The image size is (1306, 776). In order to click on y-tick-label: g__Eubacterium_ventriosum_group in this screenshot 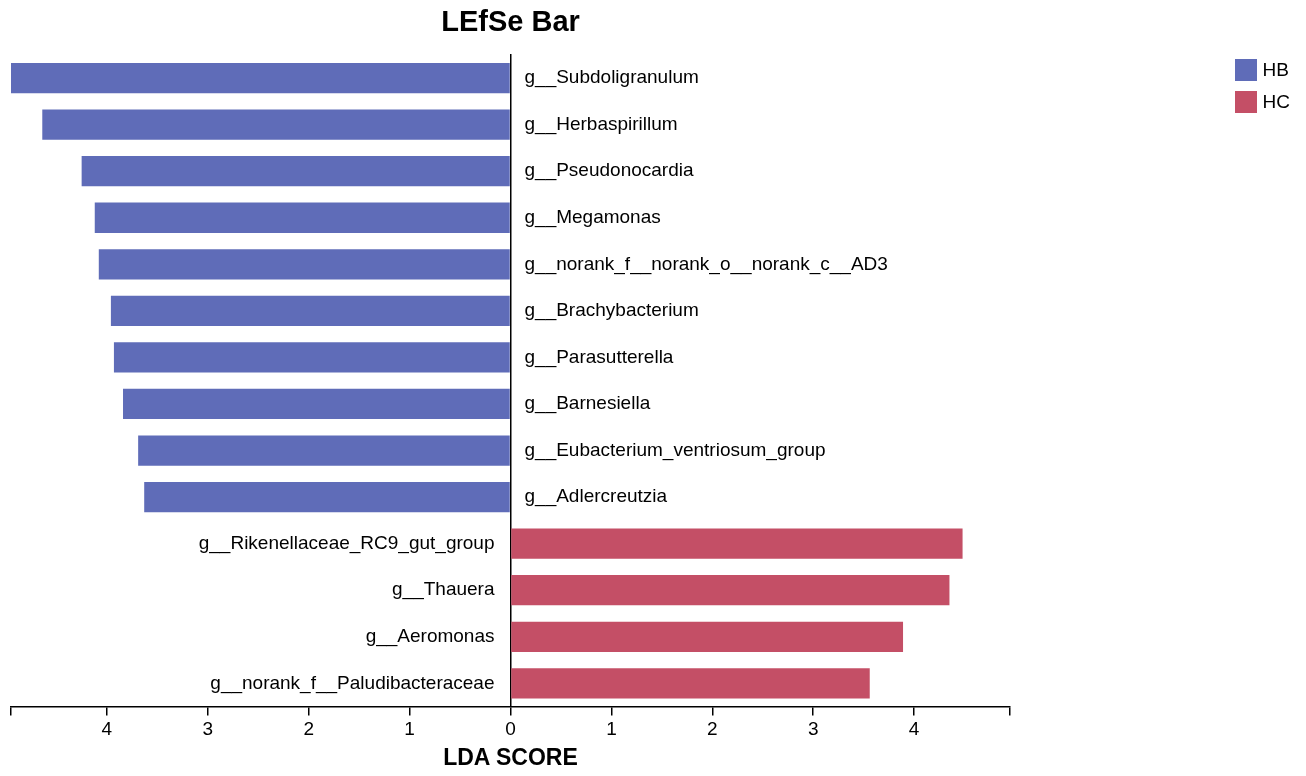, I will do `click(675, 449)`.